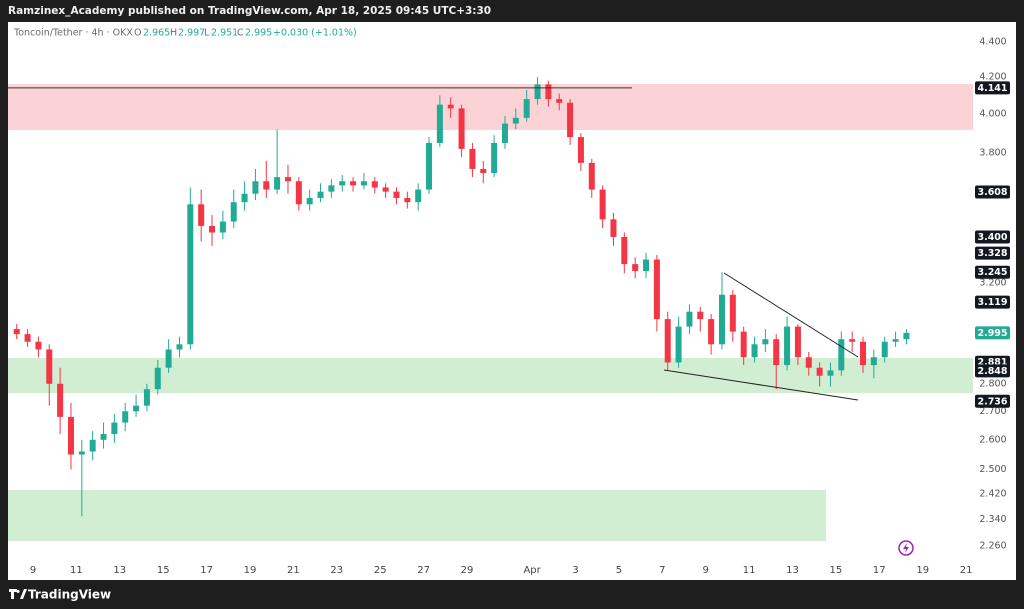  What do you see at coordinates (992, 88) in the screenshot?
I see `price-label: 4.141` at bounding box center [992, 88].